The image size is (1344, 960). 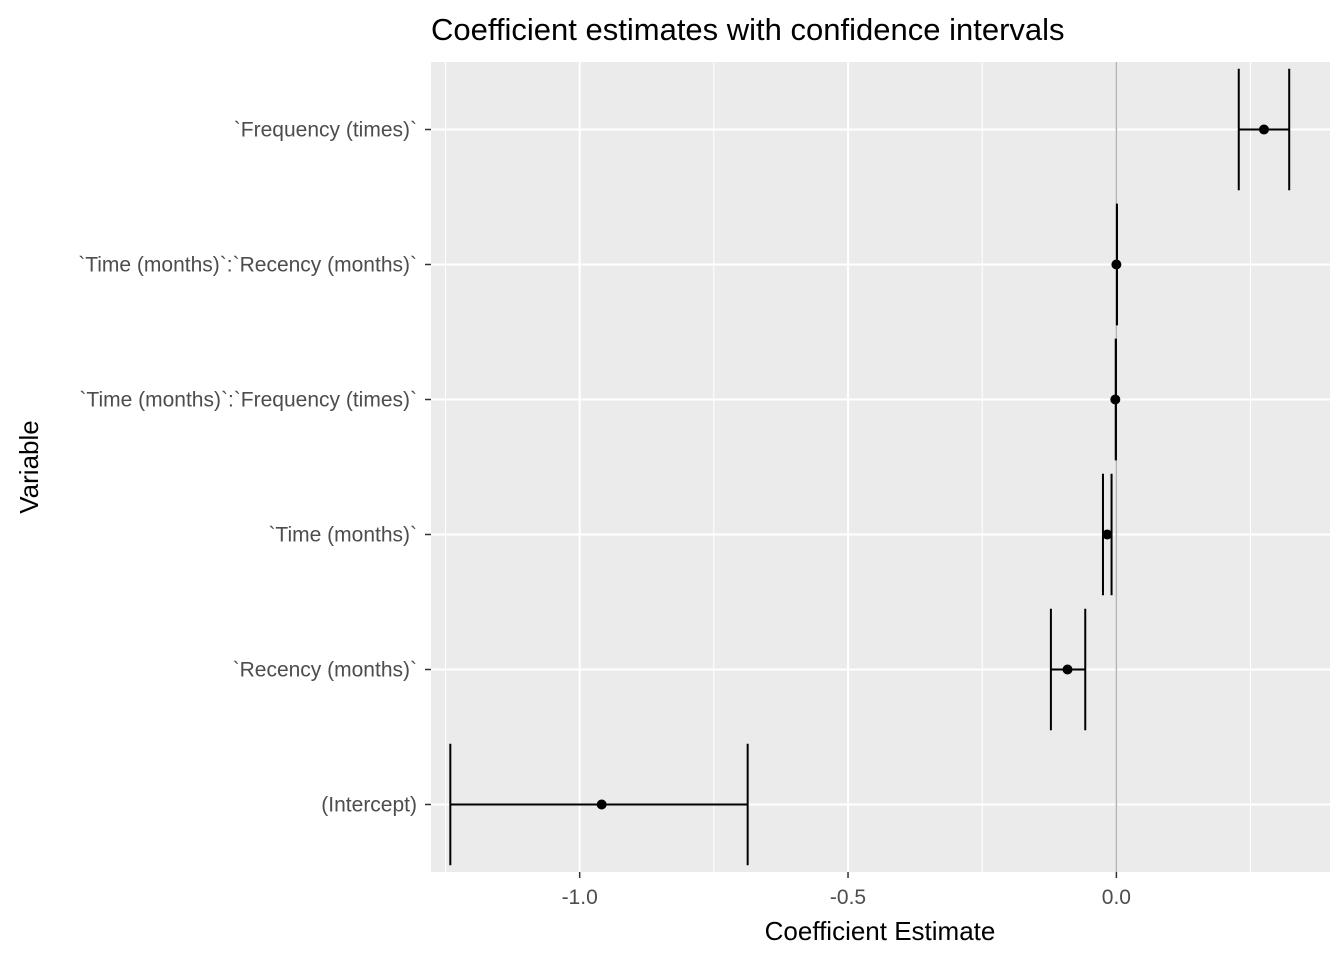 What do you see at coordinates (248, 400) in the screenshot?
I see `y-tick-label: `Time (months)`:`Frequency (times)`` at bounding box center [248, 400].